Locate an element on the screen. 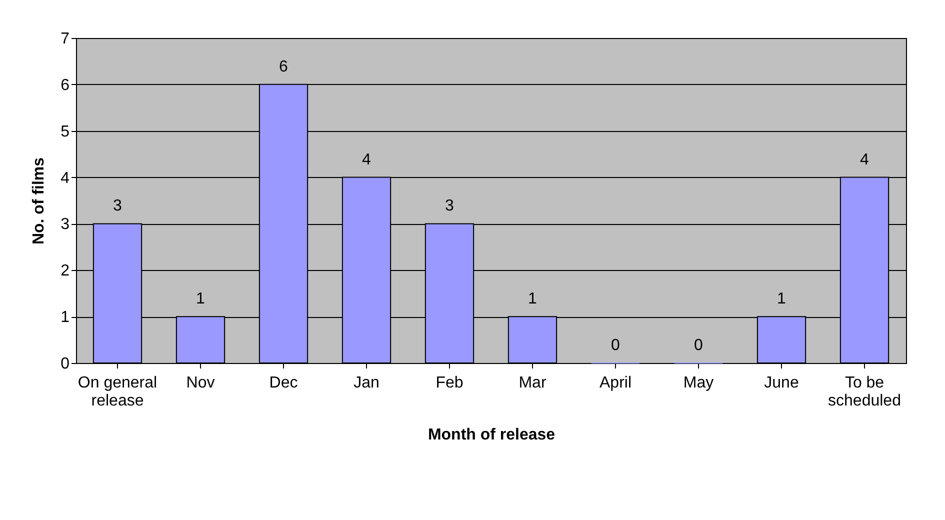  y-tick-label: 3 is located at coordinates (65, 225).